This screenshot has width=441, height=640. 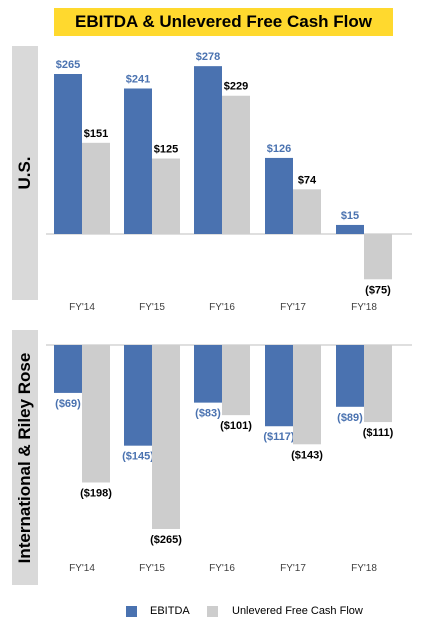 I want to click on data-label-ebitda-1-2: $241, so click(x=138, y=79).